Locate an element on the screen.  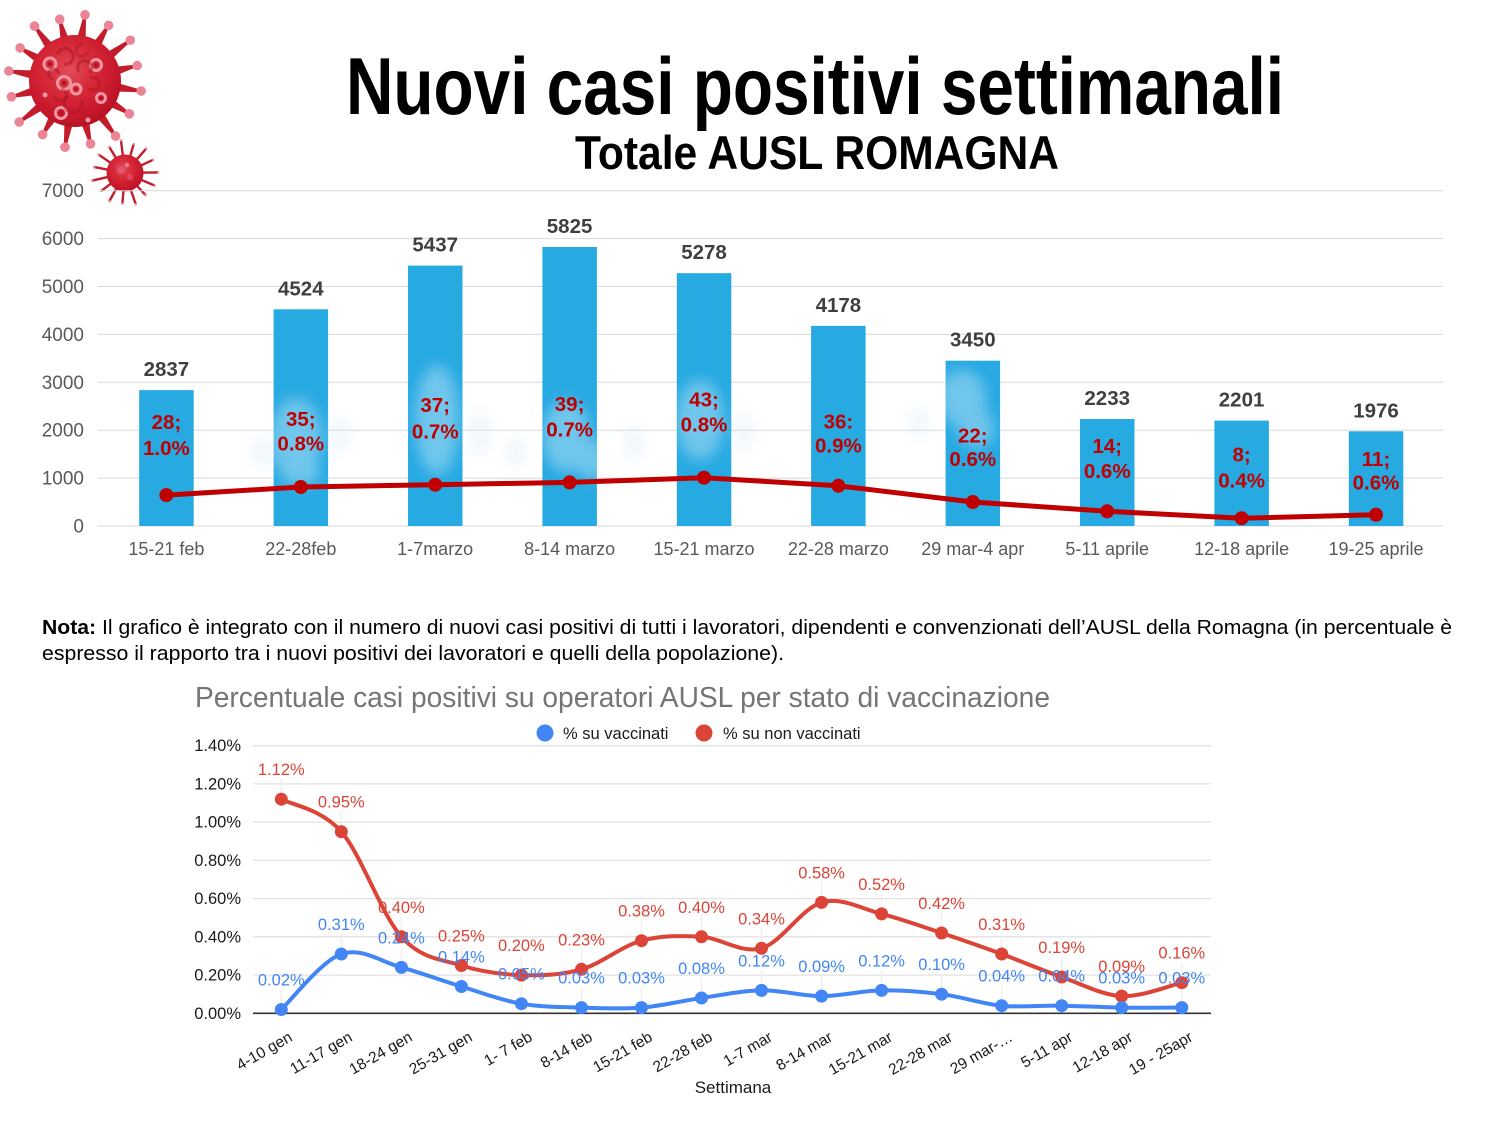
svg-text: 0 is located at coordinates (78, 527).